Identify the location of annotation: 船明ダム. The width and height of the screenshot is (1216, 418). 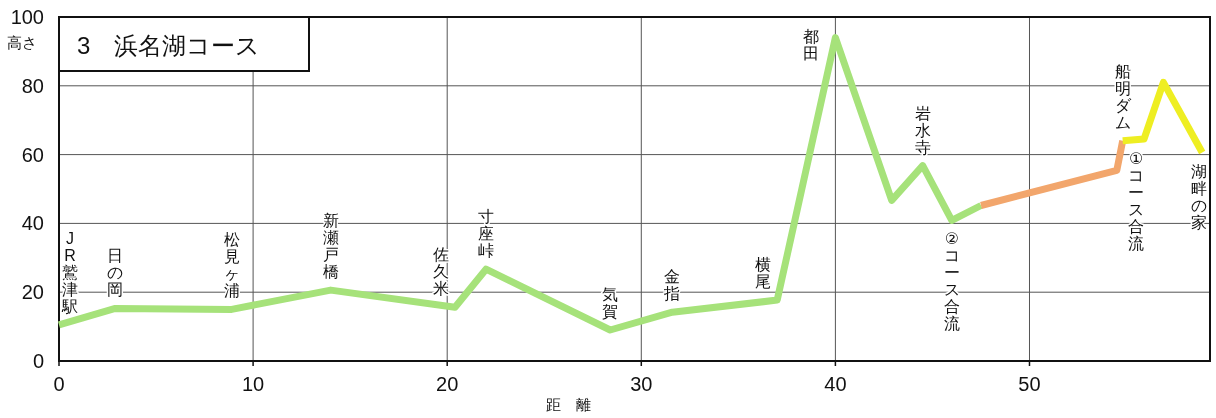
(1123, 96).